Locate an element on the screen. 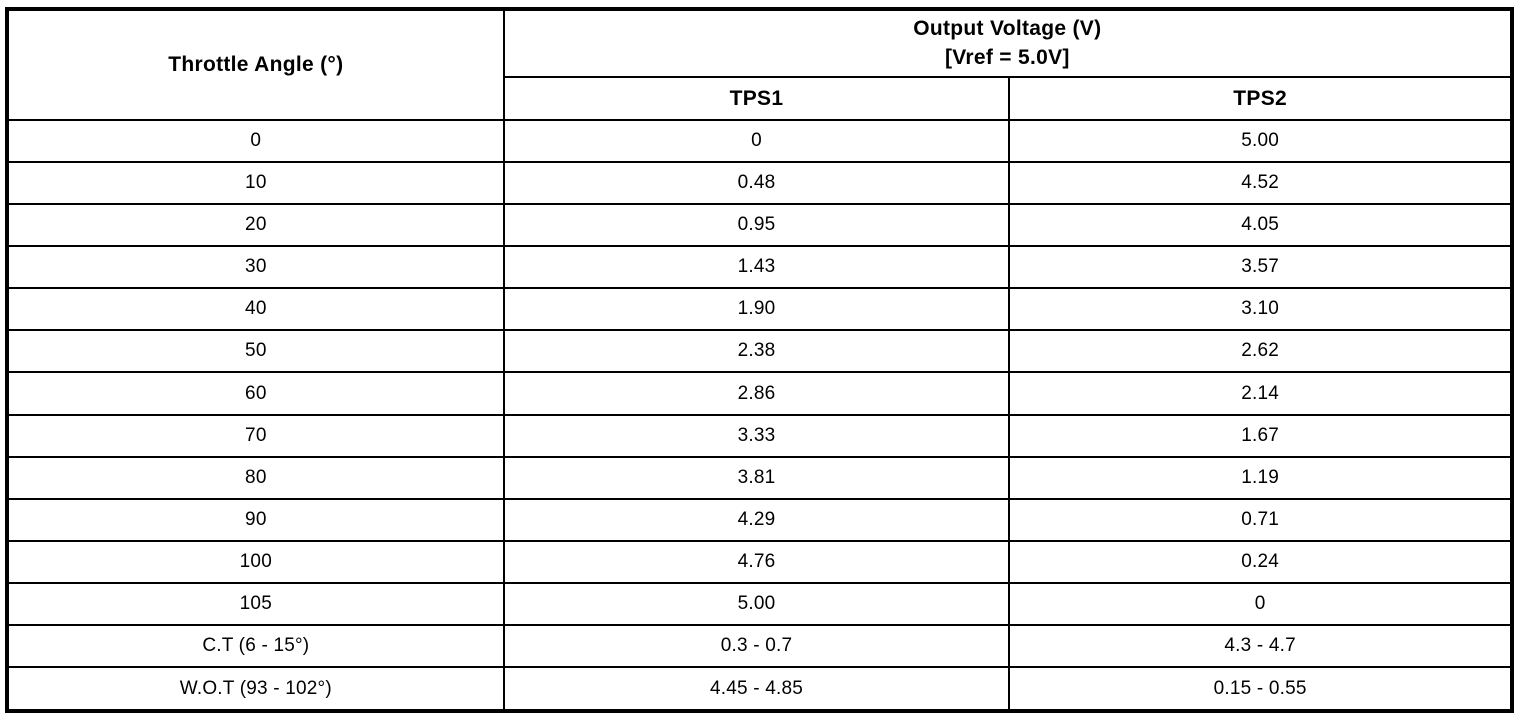  table-header-row-sub: TPS1 TPS2 is located at coordinates (760, 98).